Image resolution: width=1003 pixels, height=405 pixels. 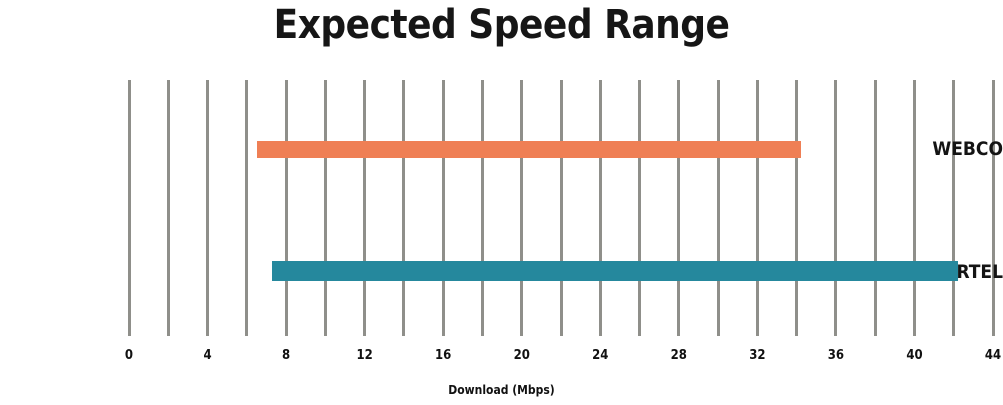 What do you see at coordinates (286, 355) in the screenshot?
I see `x-tick-label: 8` at bounding box center [286, 355].